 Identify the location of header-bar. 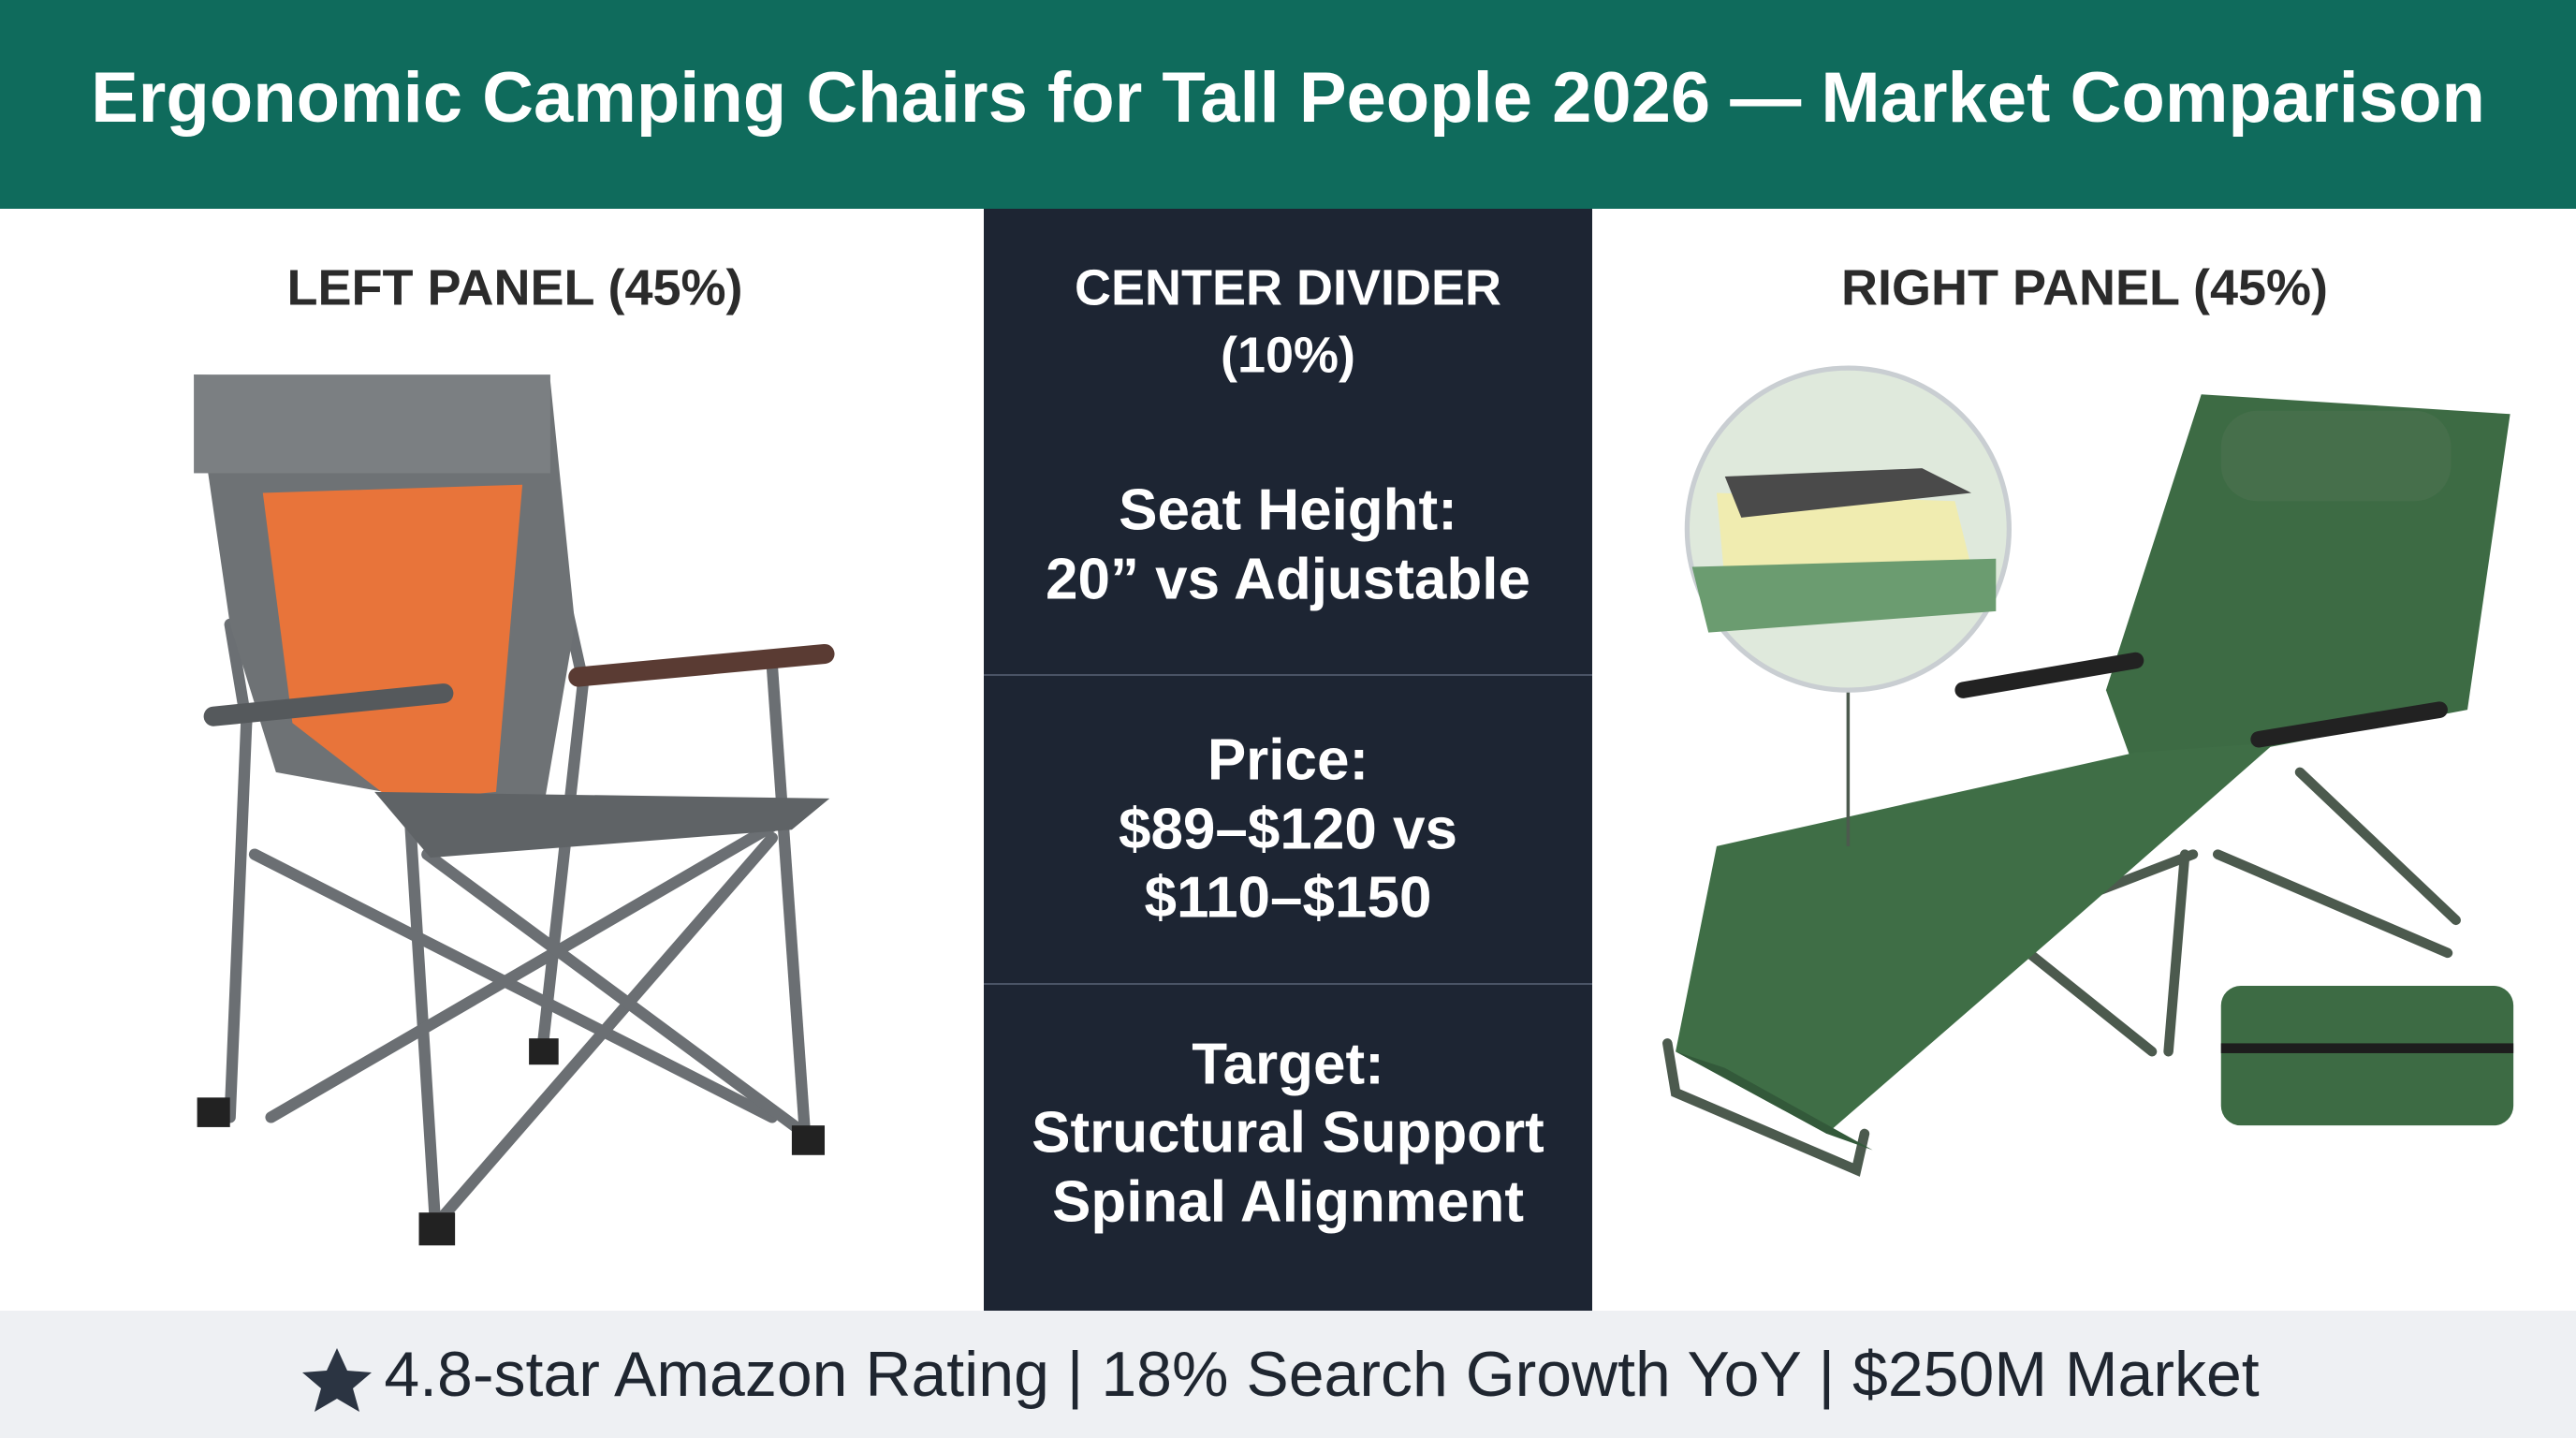
(1288, 104).